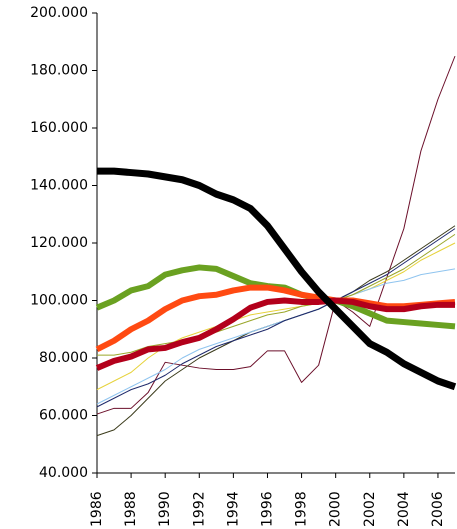 Image resolution: width=457 pixels, height=529 pixels. I want to click on x-tick-label: 1998, so click(302, 509).